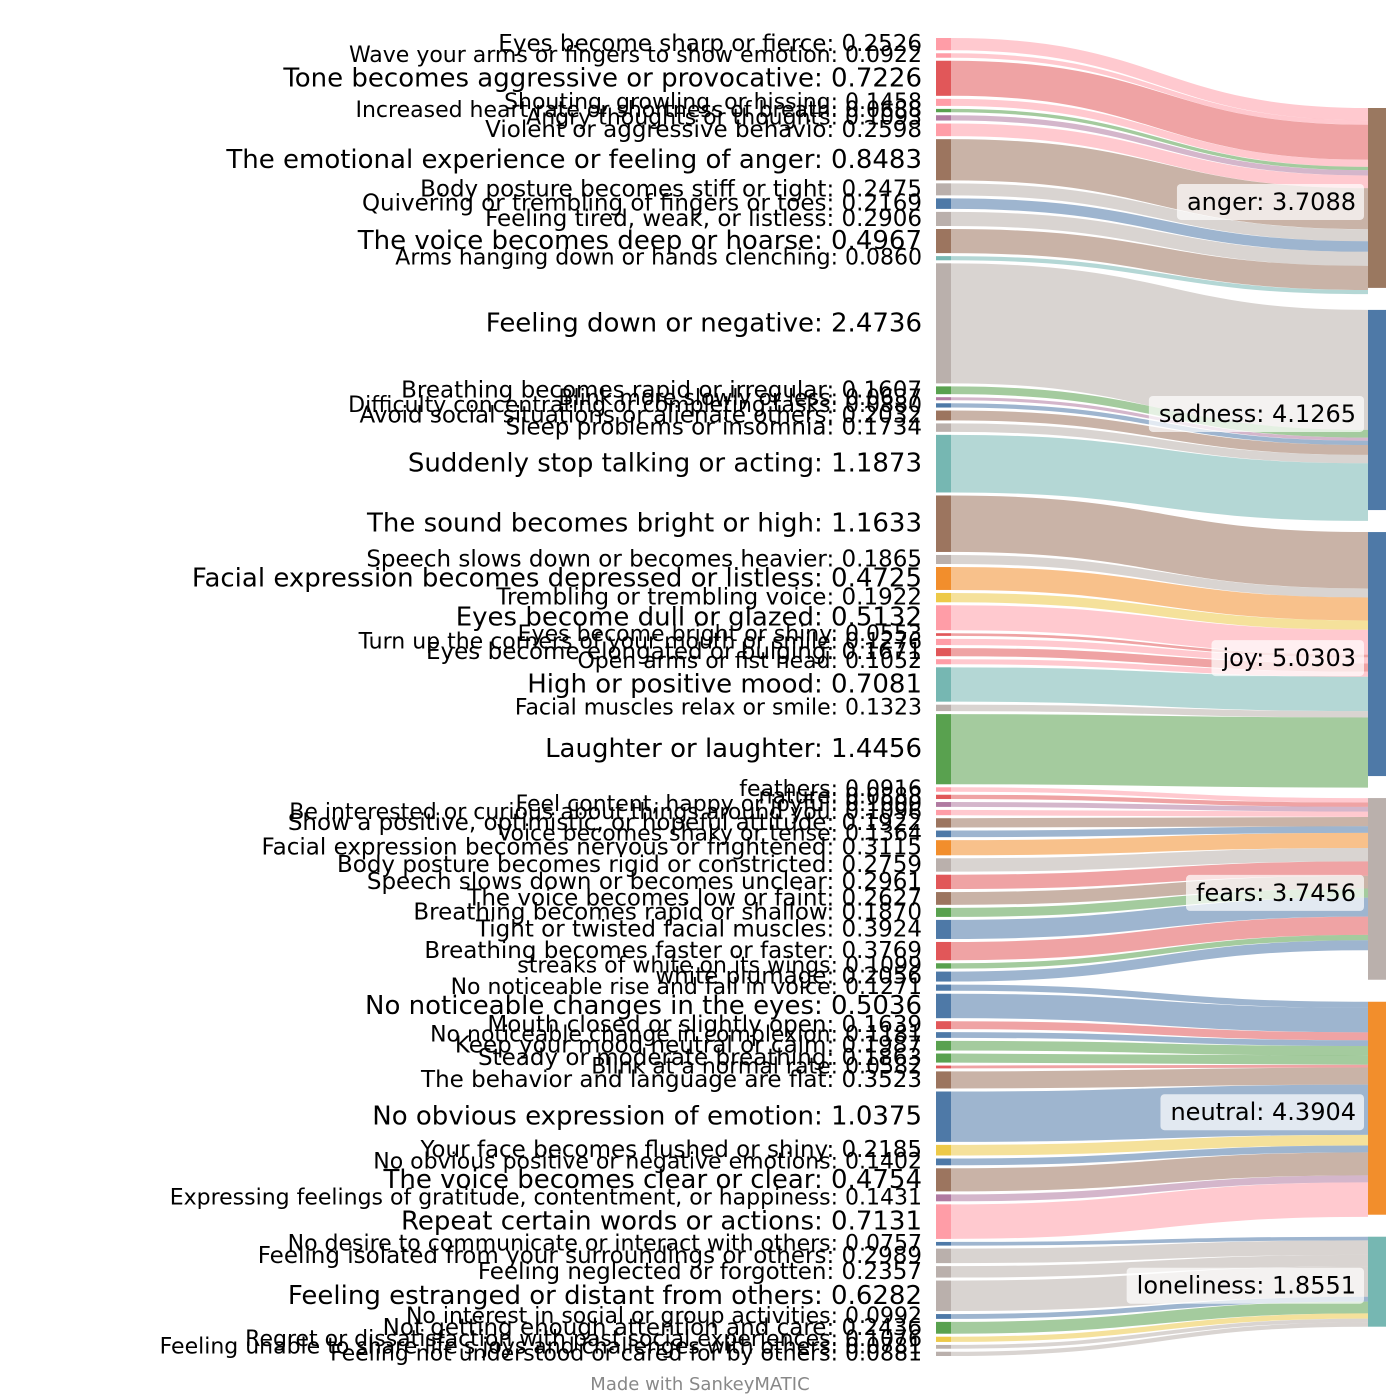 This screenshot has width=1400, height=1400. I want to click on target-label-text: fears: 3.7456, so click(1276, 893).